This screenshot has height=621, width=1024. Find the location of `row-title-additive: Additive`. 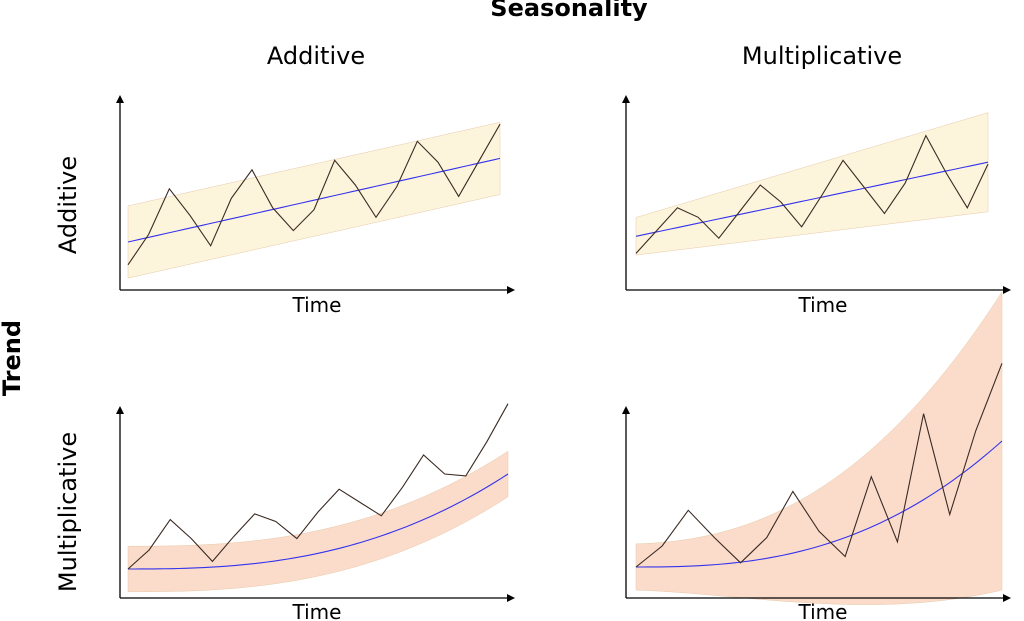

row-title-additive: Additive is located at coordinates (68, 205).